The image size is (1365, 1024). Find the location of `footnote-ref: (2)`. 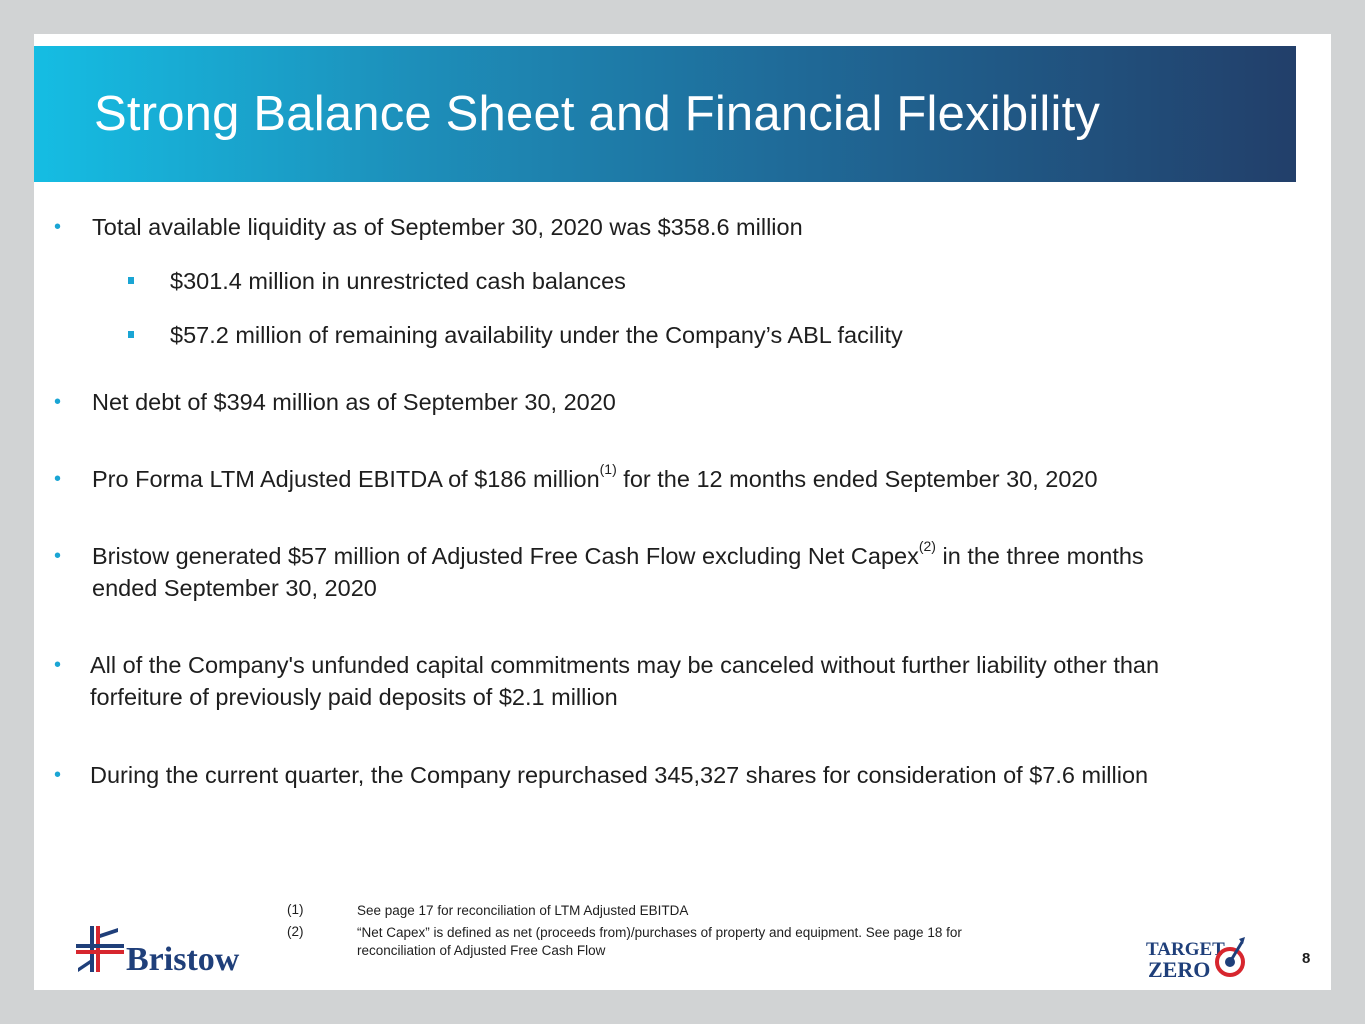

footnote-ref: (2) is located at coordinates (927, 546).